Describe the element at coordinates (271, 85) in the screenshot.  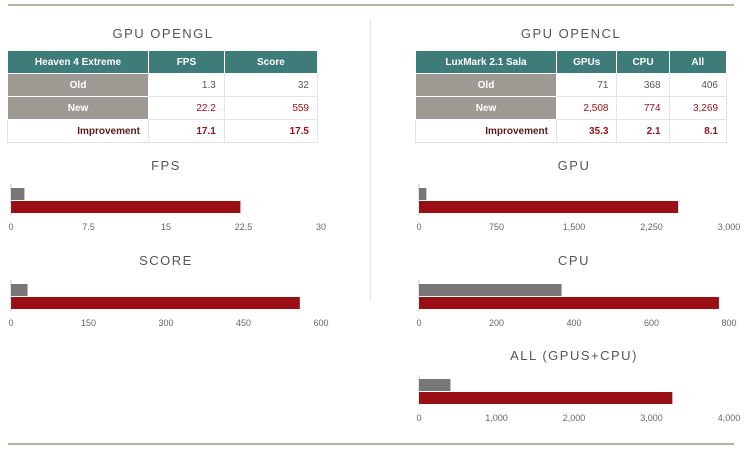
I see `table-cell: 32` at that location.